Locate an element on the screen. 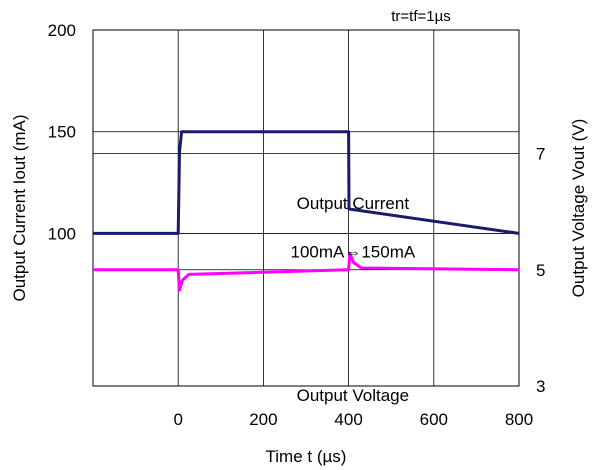  x-axis-label: Time t (µs) is located at coordinates (306, 456).